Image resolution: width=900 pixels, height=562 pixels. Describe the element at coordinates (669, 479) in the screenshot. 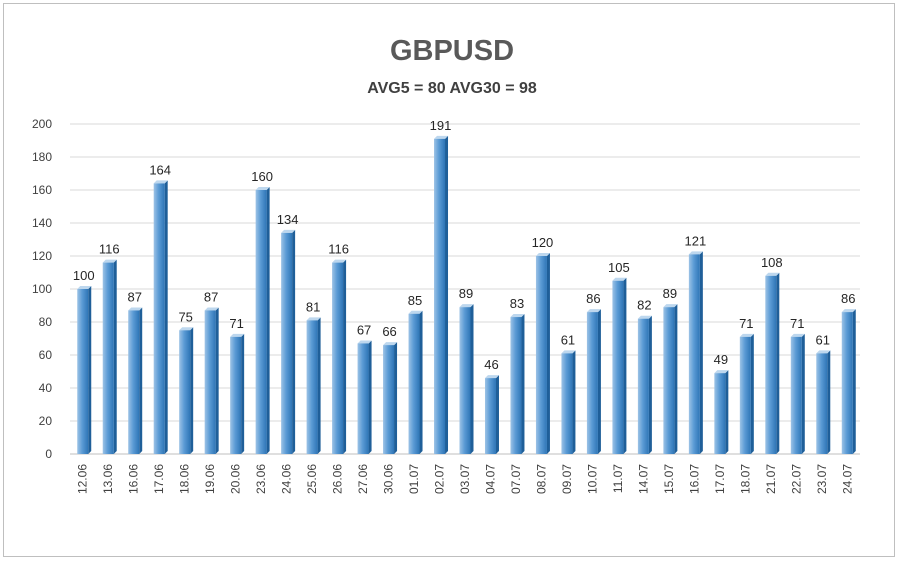

I see `x-tick-label: 15.07` at that location.